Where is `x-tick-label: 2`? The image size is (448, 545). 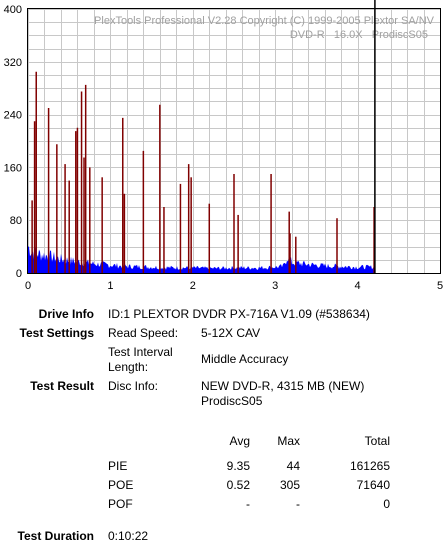
x-tick-label: 2 is located at coordinates (193, 286).